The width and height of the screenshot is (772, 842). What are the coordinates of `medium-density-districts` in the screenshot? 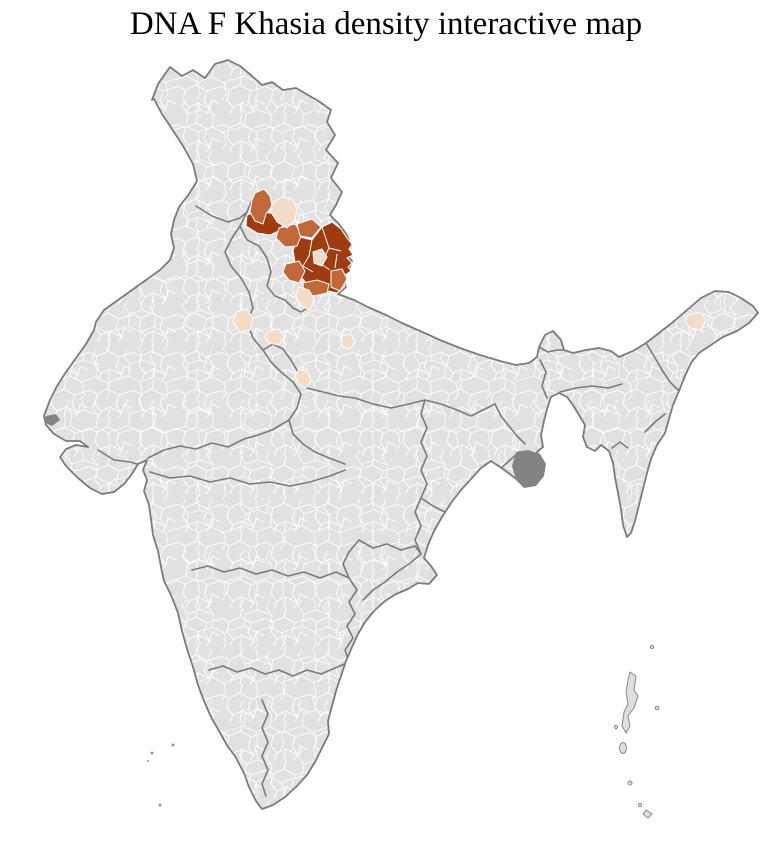 It's located at (298, 242).